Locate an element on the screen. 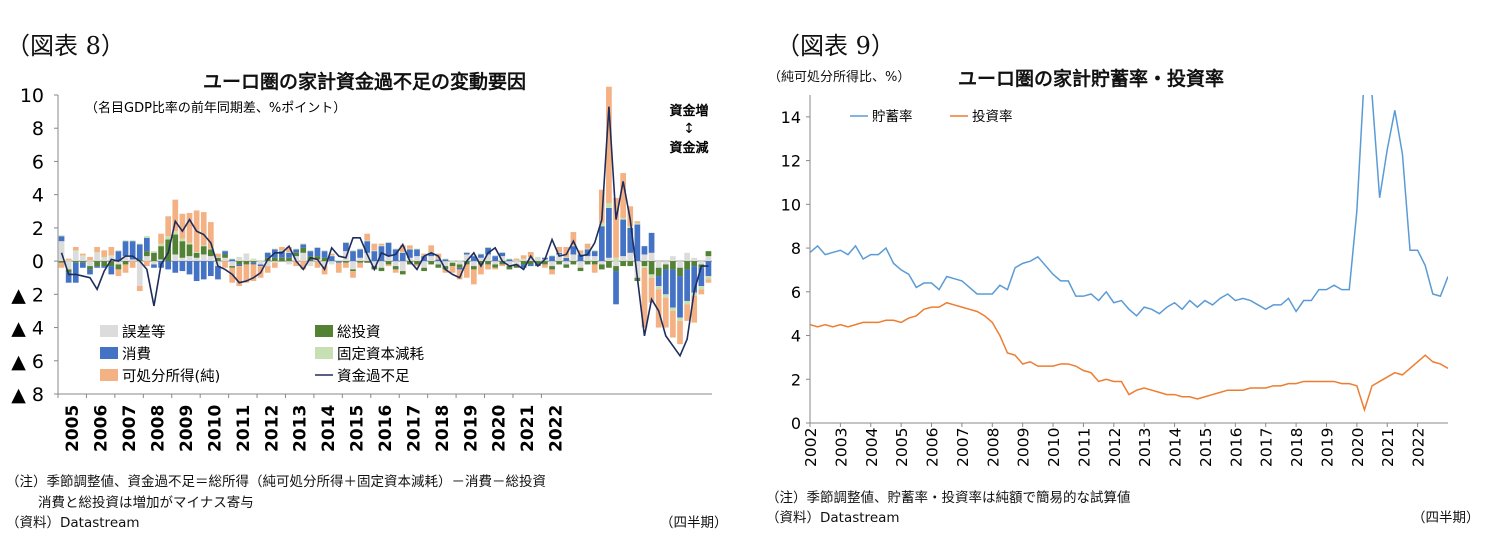 Image resolution: width=1486 pixels, height=551 pixels. fig9-x-tick-label: 2014 is located at coordinates (1176, 447).